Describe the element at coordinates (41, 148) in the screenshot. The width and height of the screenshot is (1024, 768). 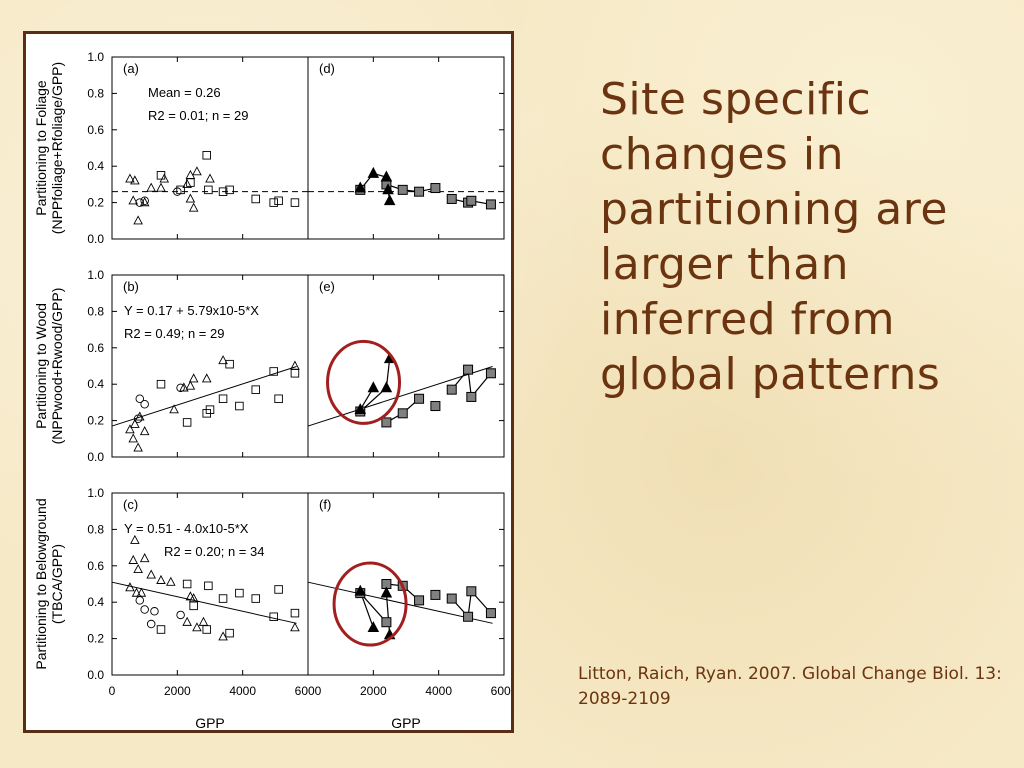
I see `y-axis-label-line1: Partitioning to Foliage` at that location.